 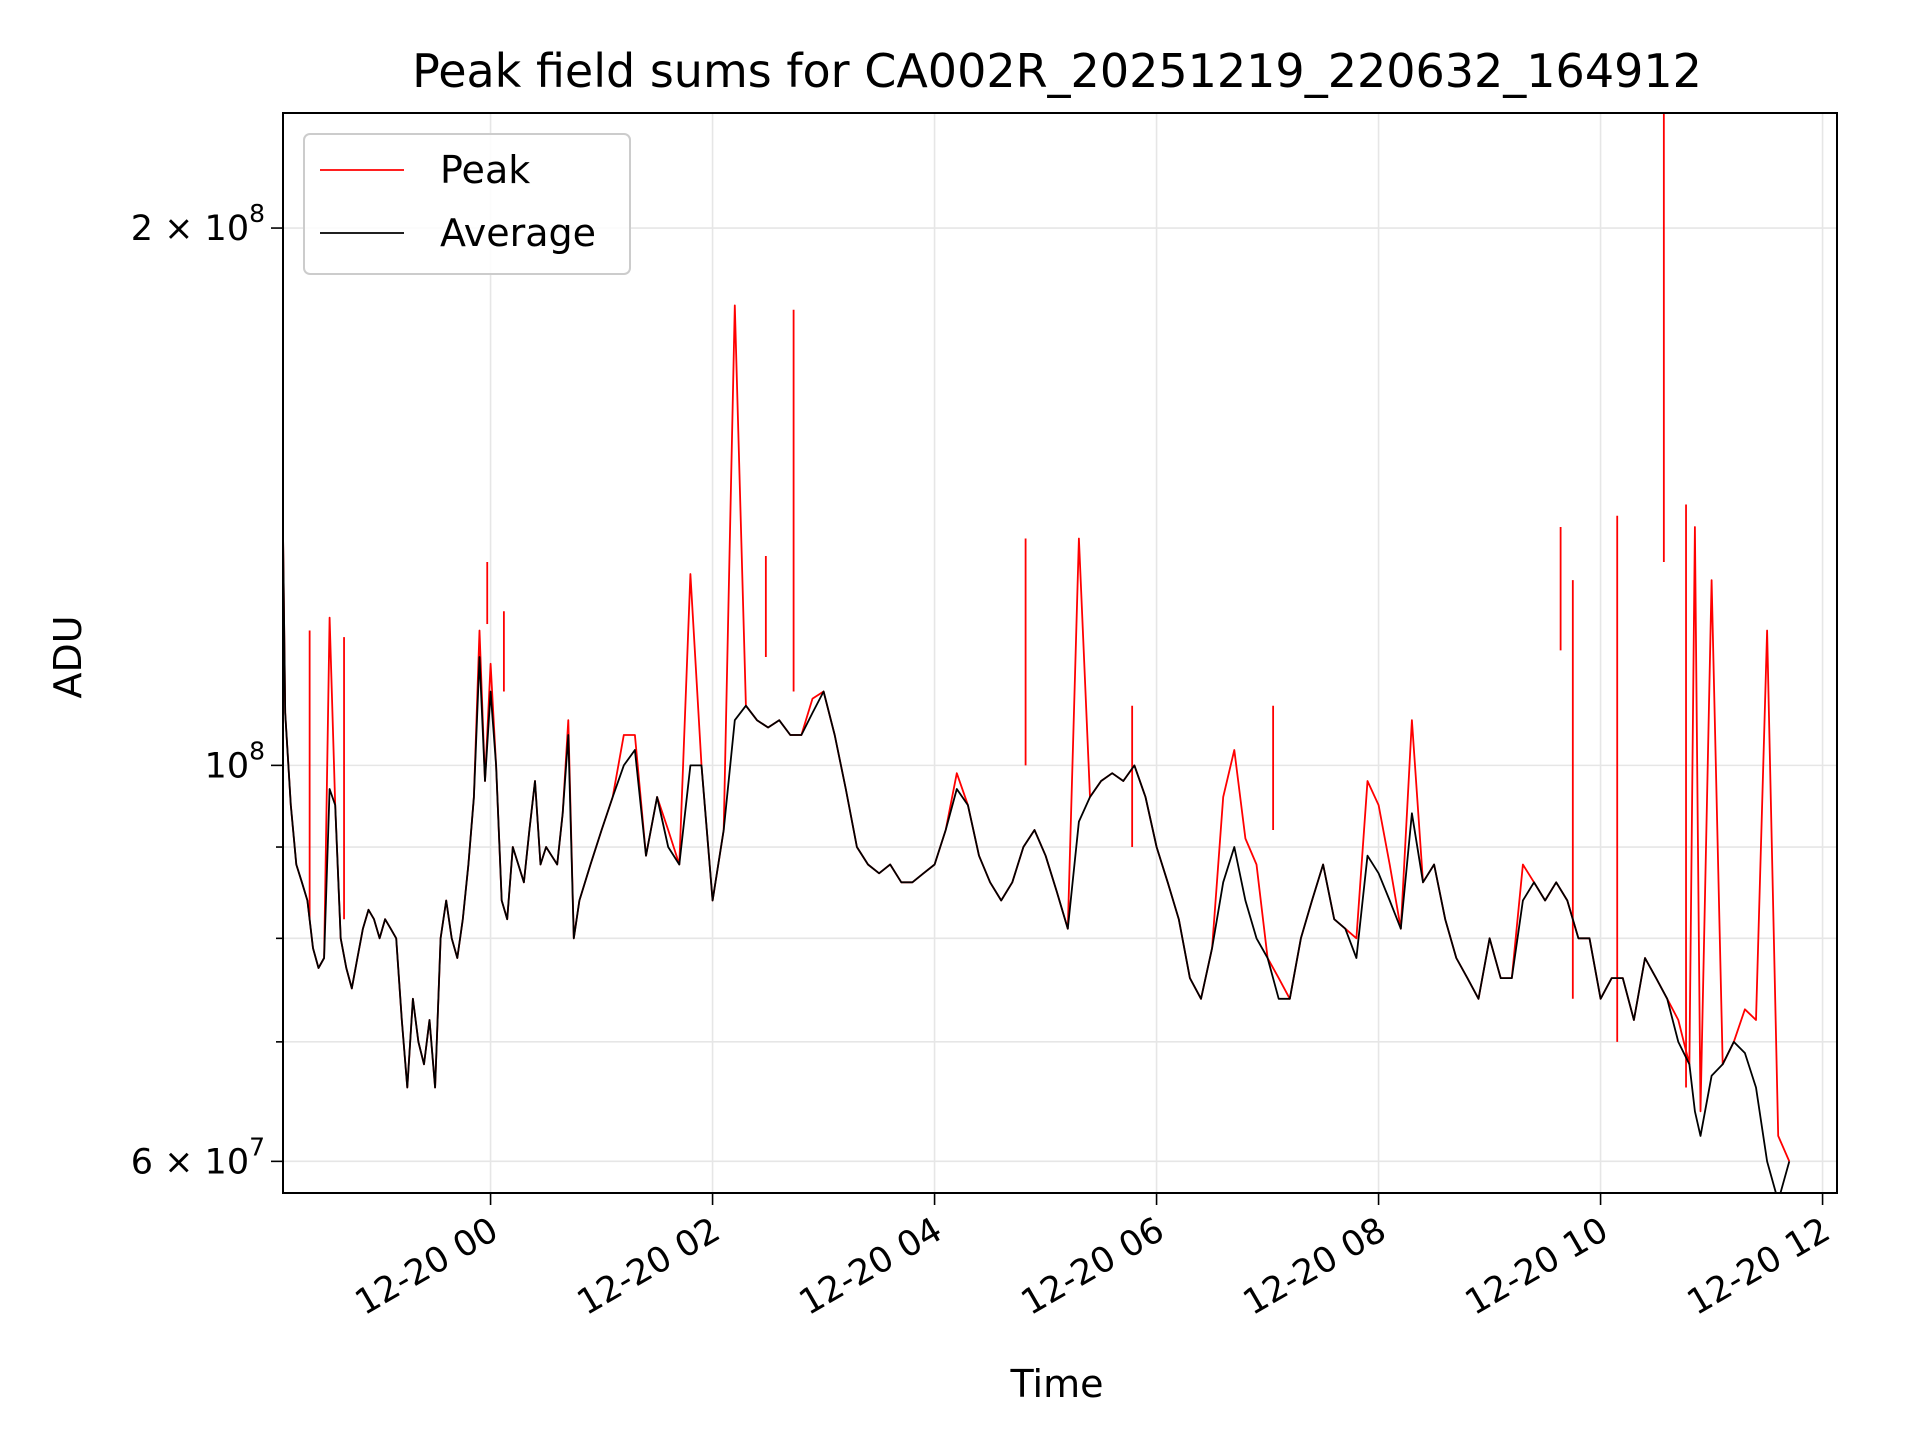 What do you see at coordinates (485, 170) in the screenshot?
I see `legend-label-peak: Peak` at bounding box center [485, 170].